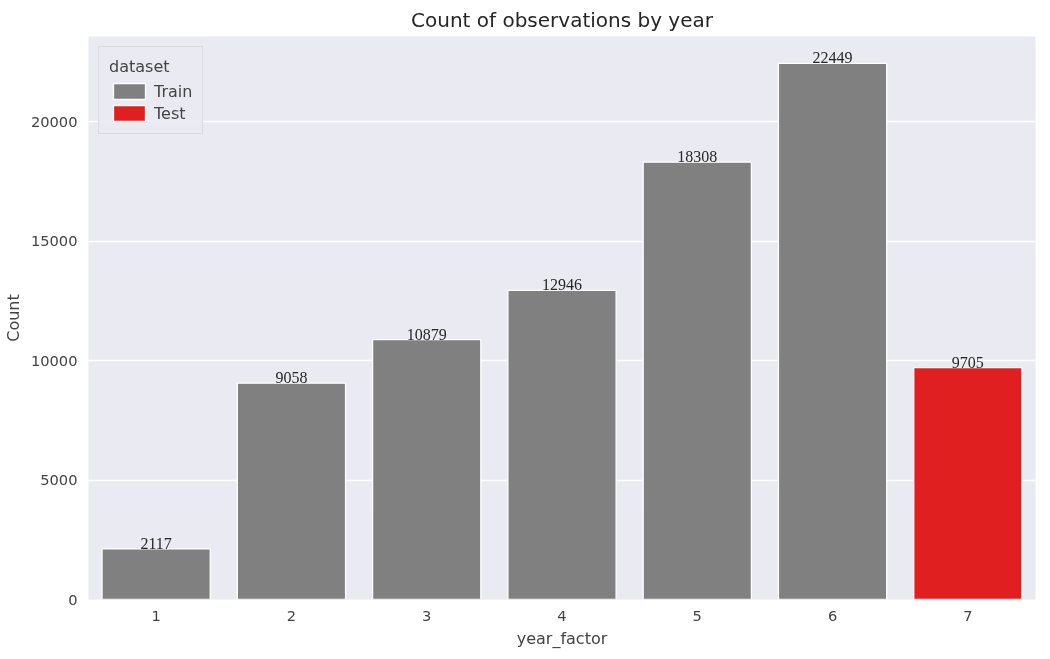 Image resolution: width=1050 pixels, height=659 pixels. I want to click on x-tick-label: 3, so click(427, 615).